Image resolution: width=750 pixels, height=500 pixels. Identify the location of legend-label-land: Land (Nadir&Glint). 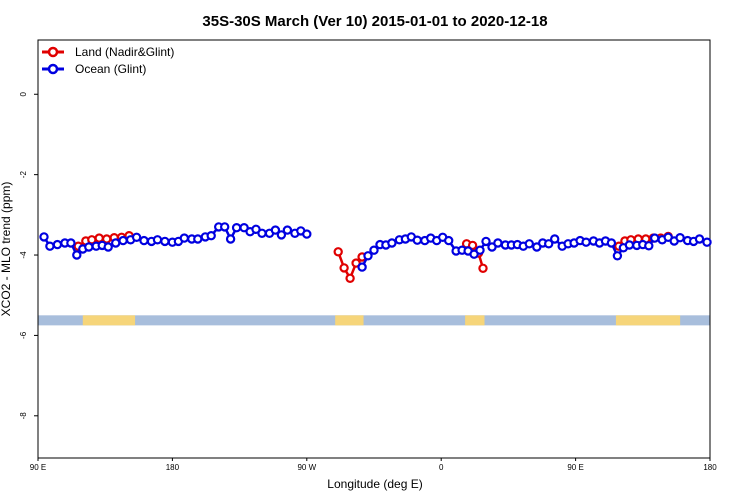
(124, 52).